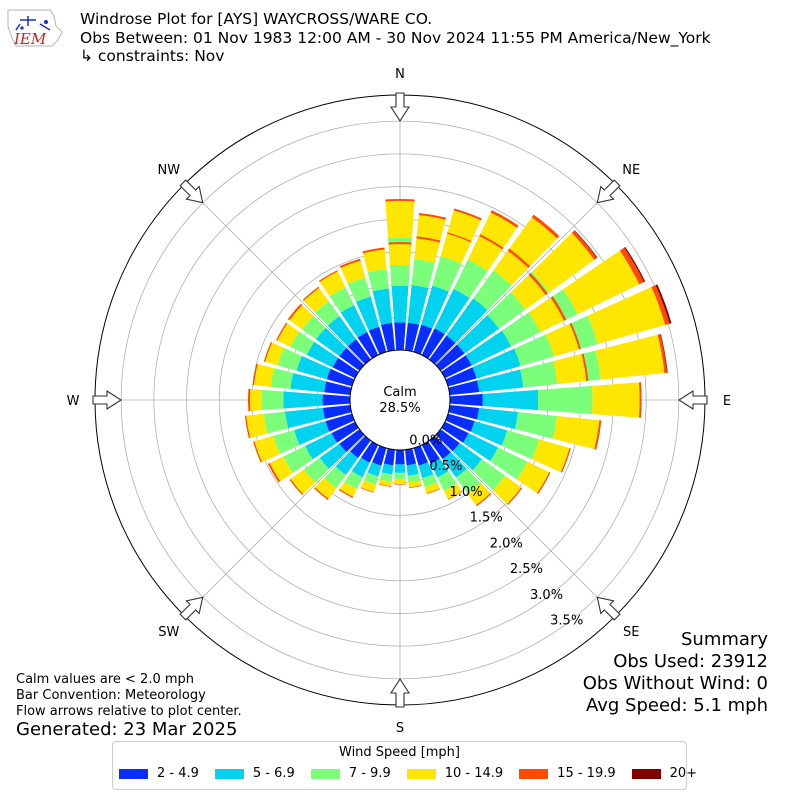  Describe the element at coordinates (168, 632) in the screenshot. I see `compass-label-sw: SW` at that location.